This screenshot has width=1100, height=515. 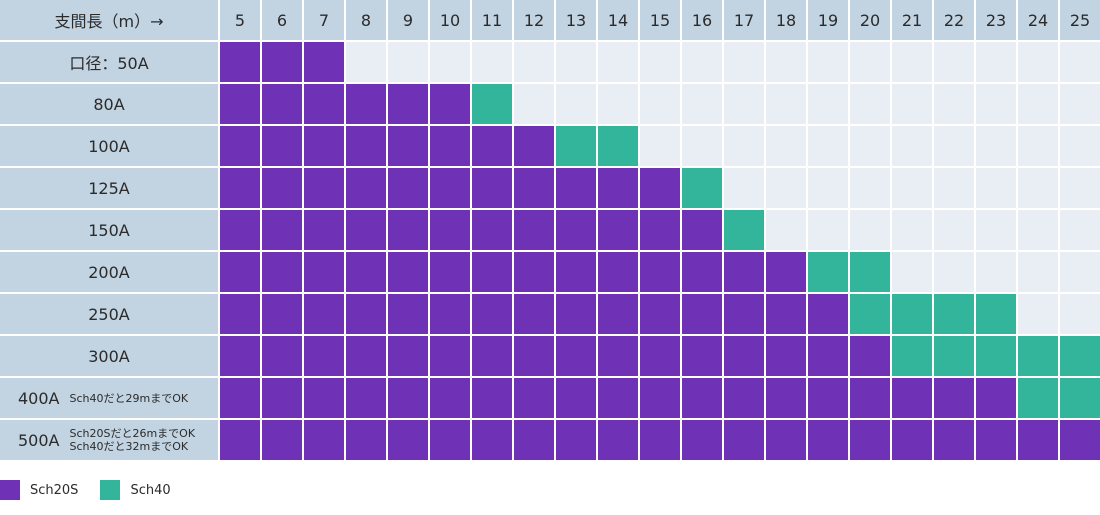 What do you see at coordinates (10, 490) in the screenshot?
I see `legend-swatch-sch20s` at bounding box center [10, 490].